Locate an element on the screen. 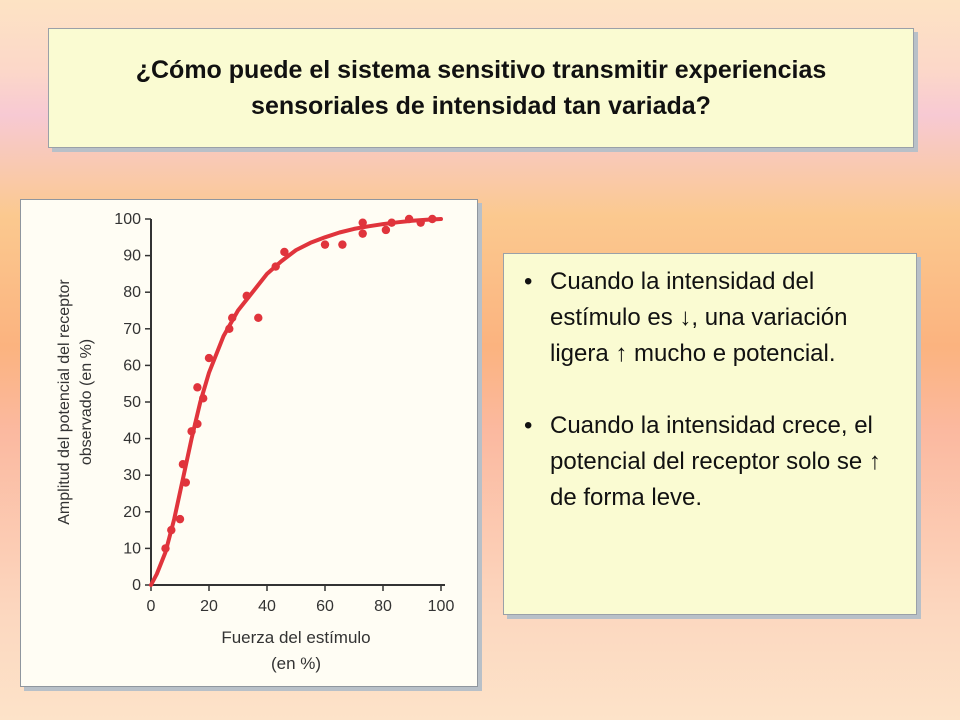 The image size is (960, 720). y-tick-label: 50 is located at coordinates (132, 402).